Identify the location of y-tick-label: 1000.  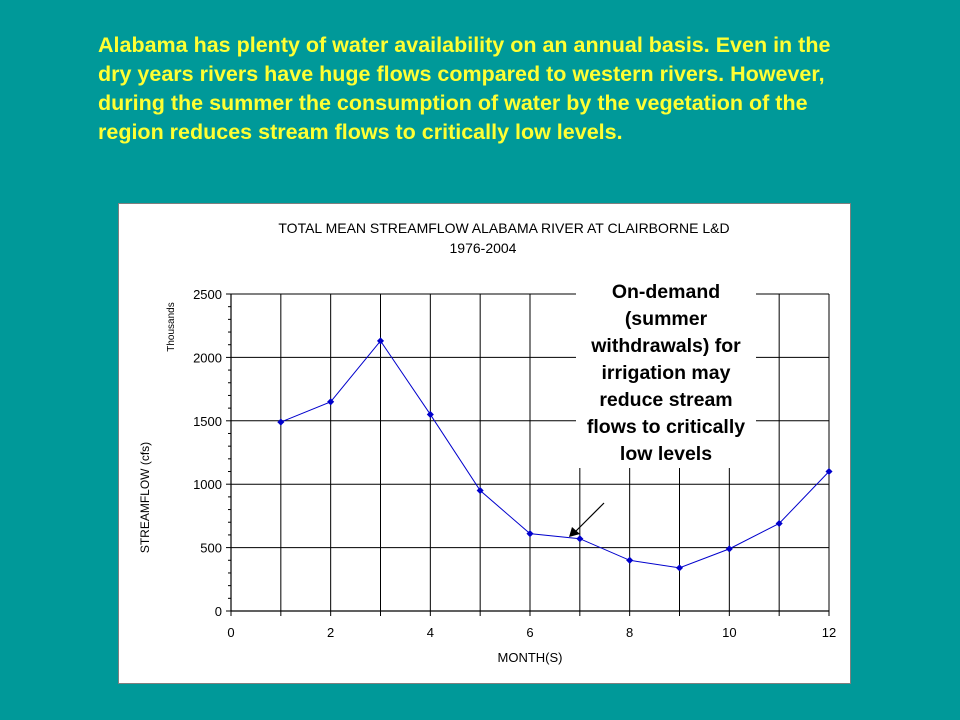
(207, 484).